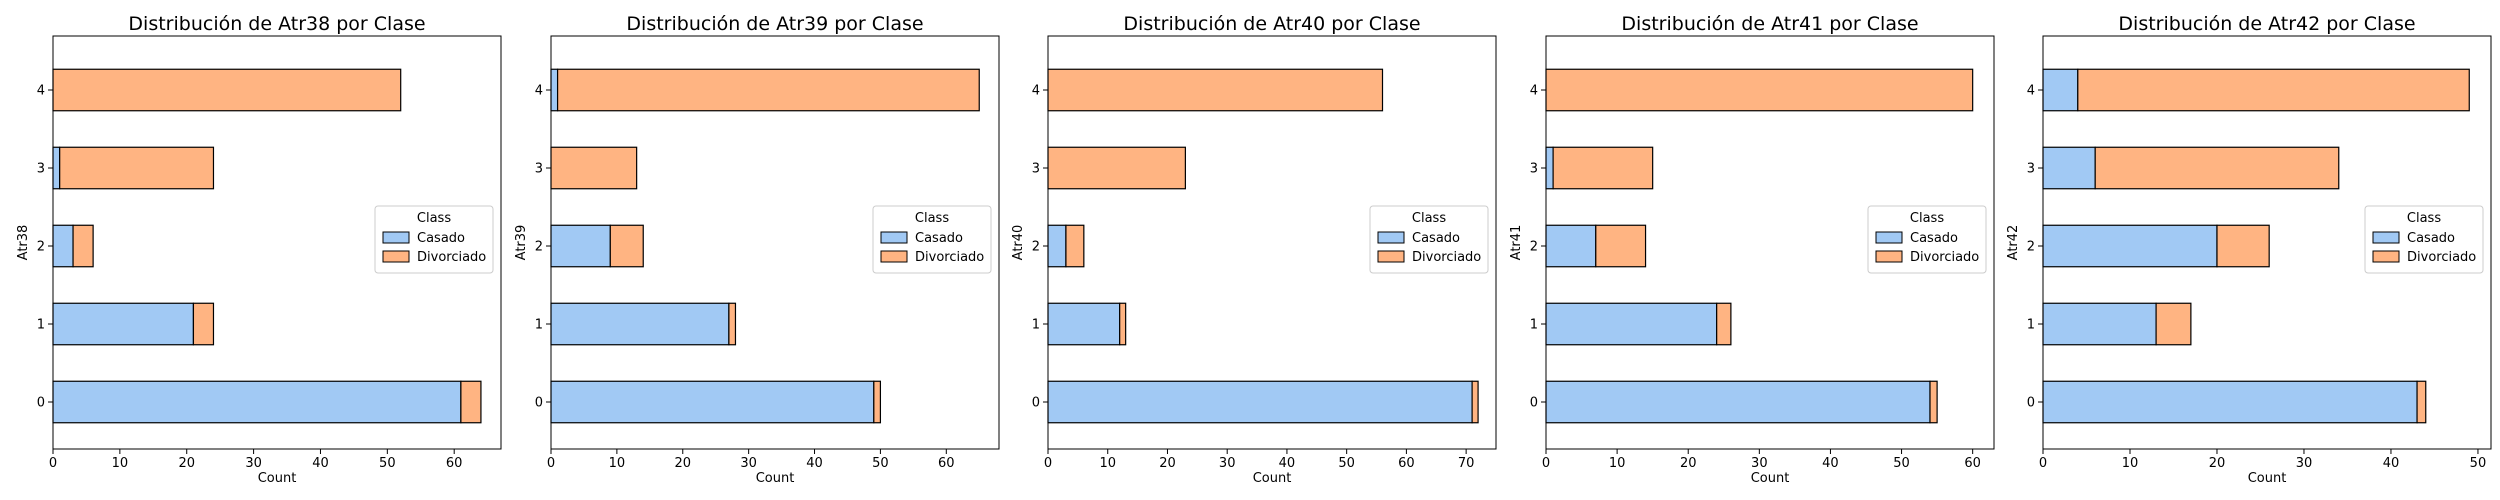 Image resolution: width=2500 pixels, height=500 pixels. Describe the element at coordinates (1466, 463) in the screenshot. I see `x-tick-label: 70` at that location.